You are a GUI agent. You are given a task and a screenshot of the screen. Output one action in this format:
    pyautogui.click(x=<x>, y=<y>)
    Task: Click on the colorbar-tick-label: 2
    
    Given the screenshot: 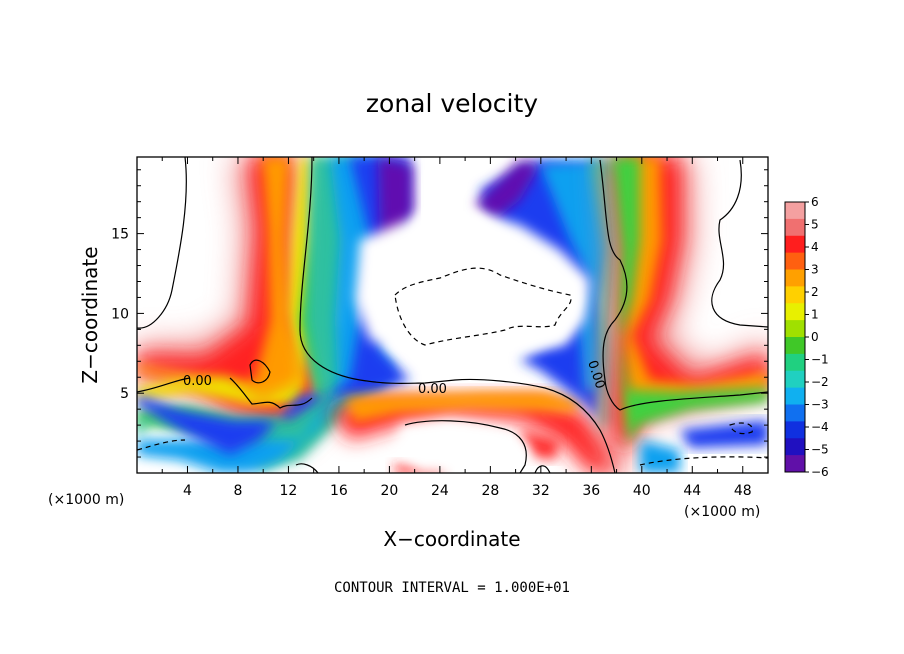 What is the action you would take?
    pyautogui.click(x=815, y=292)
    